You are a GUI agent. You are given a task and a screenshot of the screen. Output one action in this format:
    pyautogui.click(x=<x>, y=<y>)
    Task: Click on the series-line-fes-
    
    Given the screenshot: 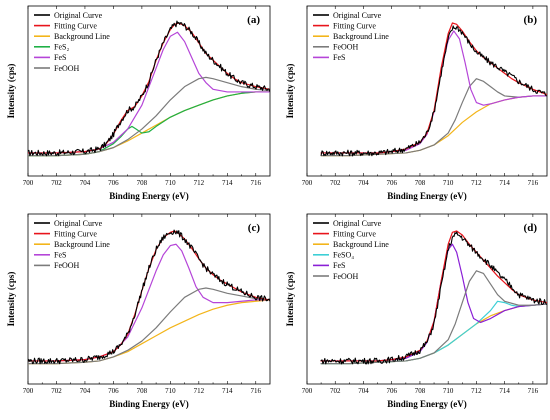 What is the action you would take?
    pyautogui.click(x=149, y=124)
    